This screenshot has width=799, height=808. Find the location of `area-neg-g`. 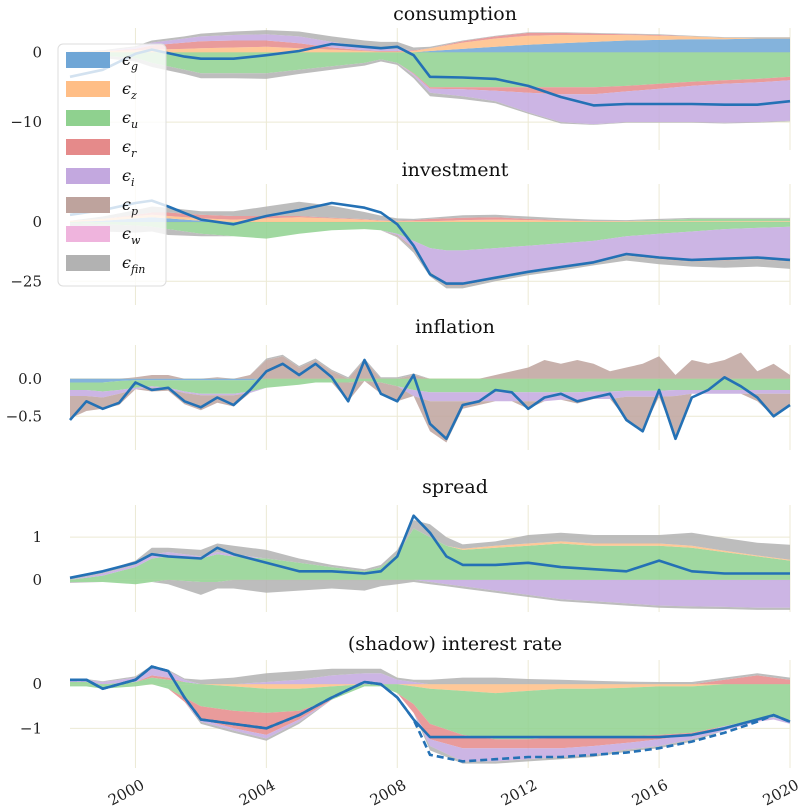

area-neg-g is located at coordinates (430, 380).